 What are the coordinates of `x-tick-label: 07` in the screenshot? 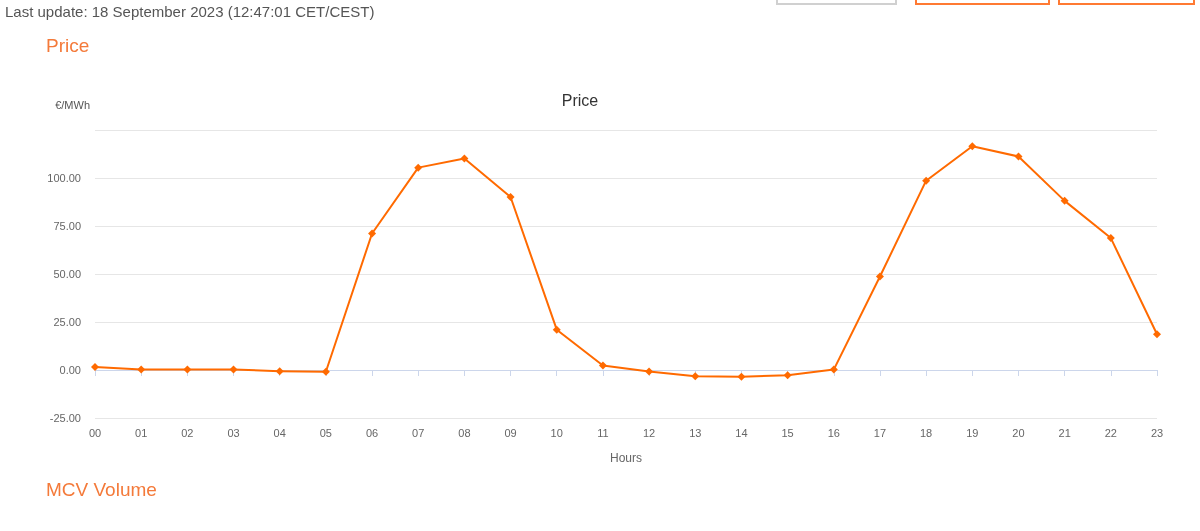 It's located at (418, 432).